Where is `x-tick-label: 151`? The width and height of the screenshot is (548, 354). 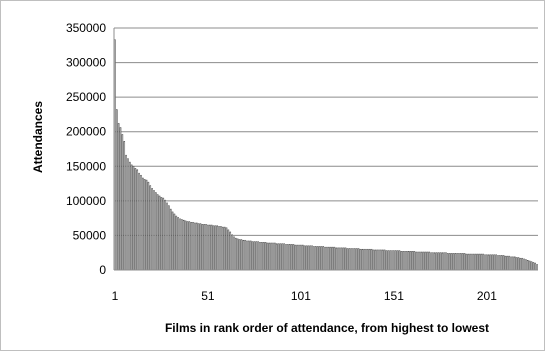
x-tick-label: 151 is located at coordinates (394, 296).